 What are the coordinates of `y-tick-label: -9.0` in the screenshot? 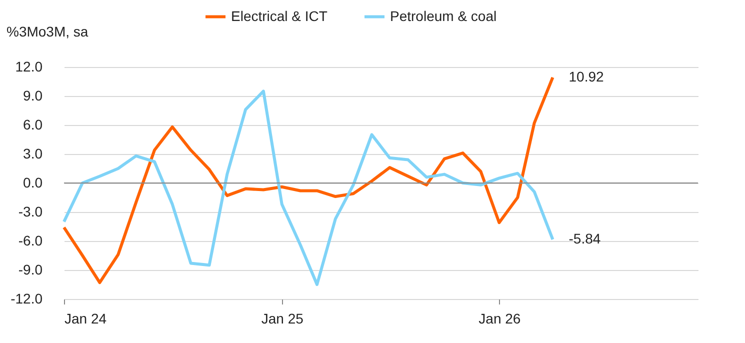 It's located at (30, 270).